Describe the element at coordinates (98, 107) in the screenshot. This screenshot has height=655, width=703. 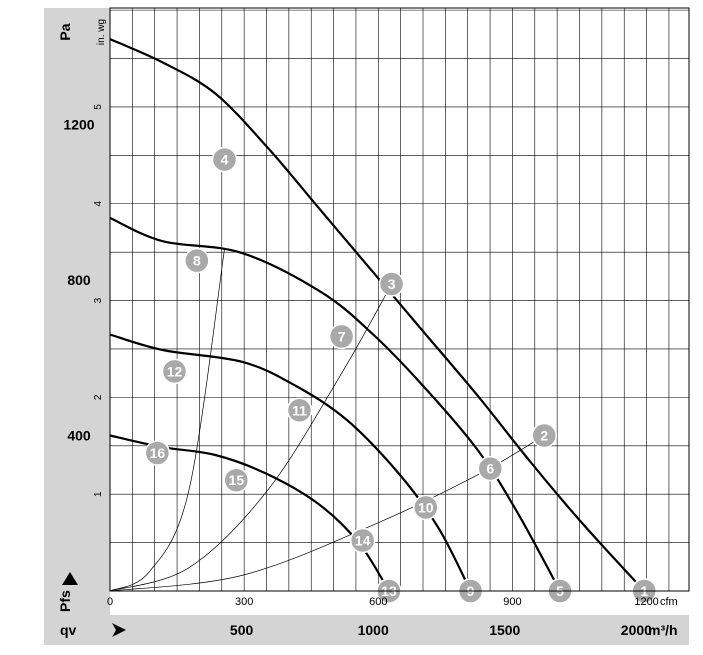
I see `inwg-tick-label: 5` at that location.